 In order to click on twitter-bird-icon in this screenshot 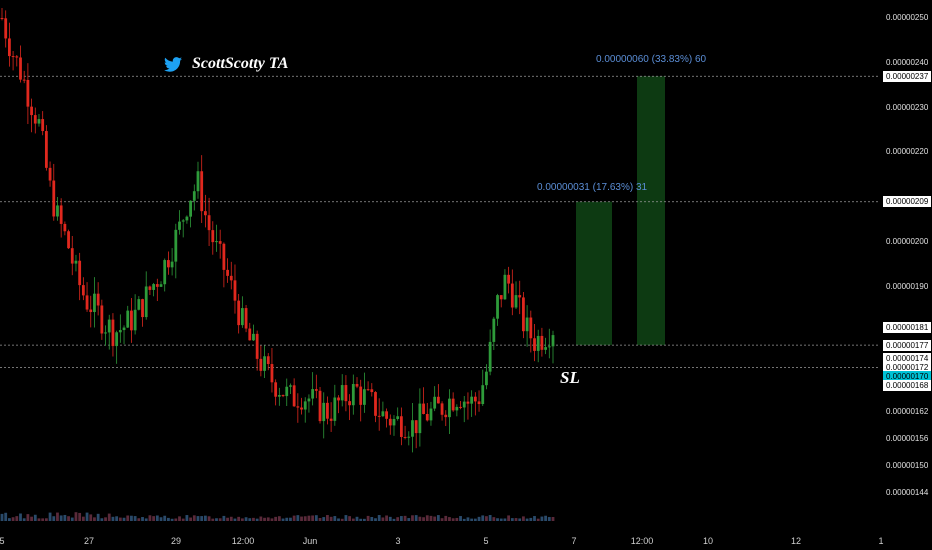, I will do `click(173, 64)`.